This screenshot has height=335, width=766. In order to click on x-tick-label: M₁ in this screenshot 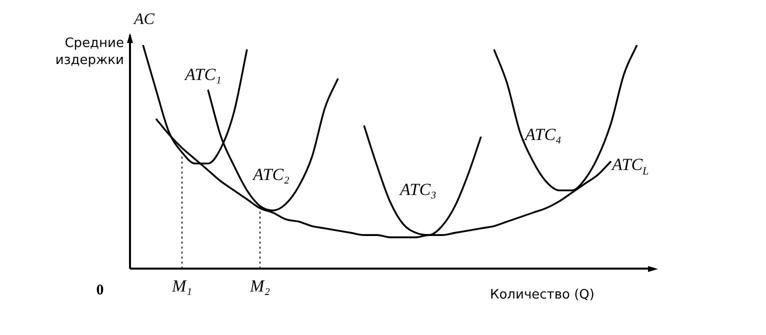, I will do `click(181, 286)`.